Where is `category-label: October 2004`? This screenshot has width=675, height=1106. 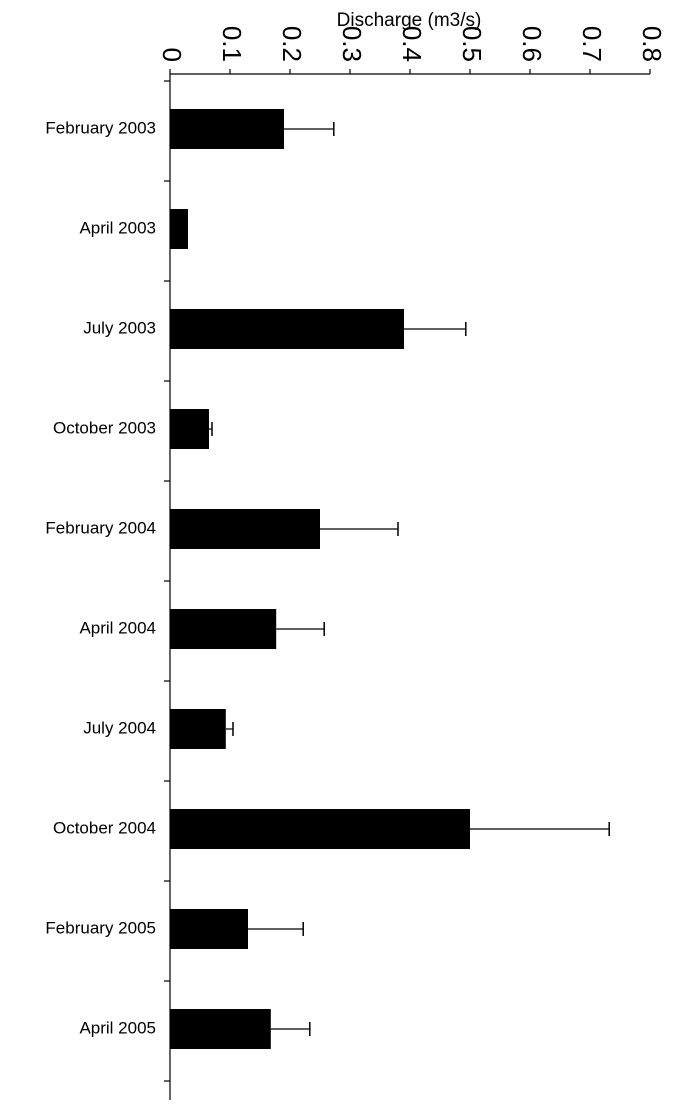
category-label: October 2004 is located at coordinates (104, 827).